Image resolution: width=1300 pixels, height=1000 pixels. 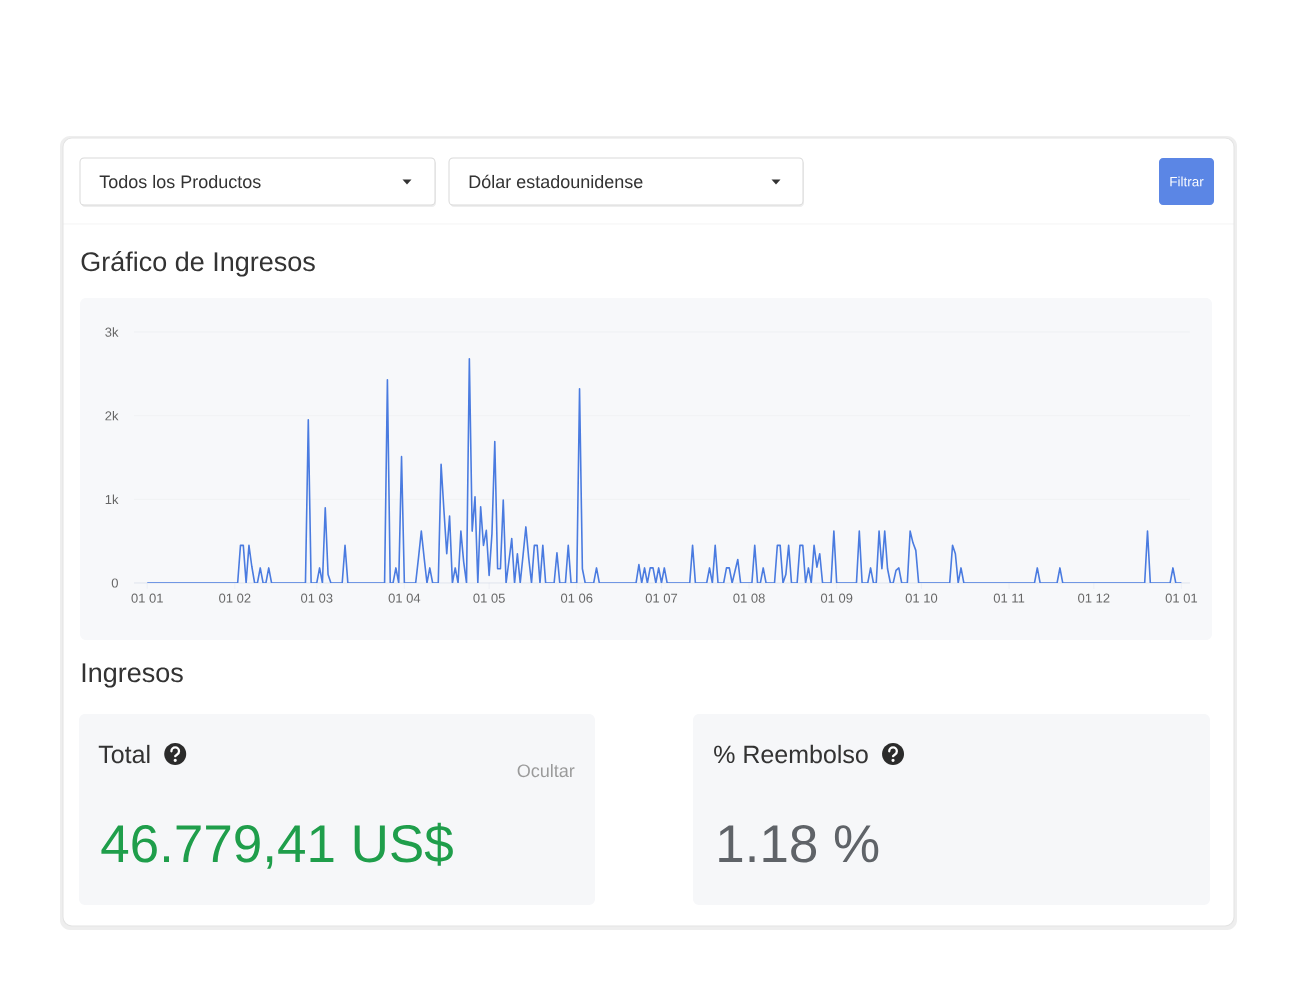 What do you see at coordinates (277, 845) in the screenshot?
I see `text: 46.779,41 US$` at bounding box center [277, 845].